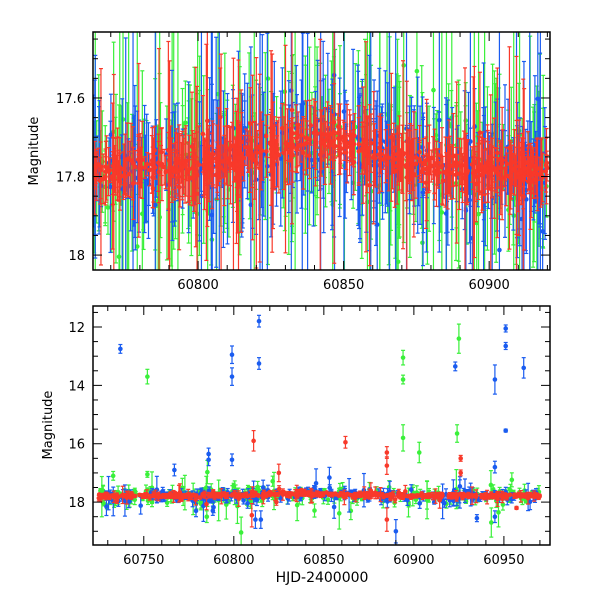 The width and height of the screenshot is (600, 604). What do you see at coordinates (413, 560) in the screenshot?
I see `x-tick-label: 60900` at bounding box center [413, 560].